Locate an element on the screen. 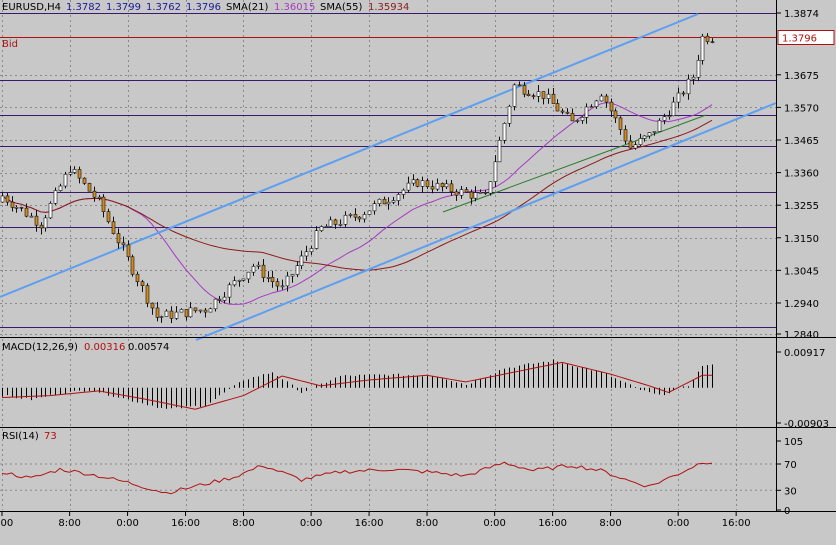  rsi-panel is located at coordinates (388, 470).